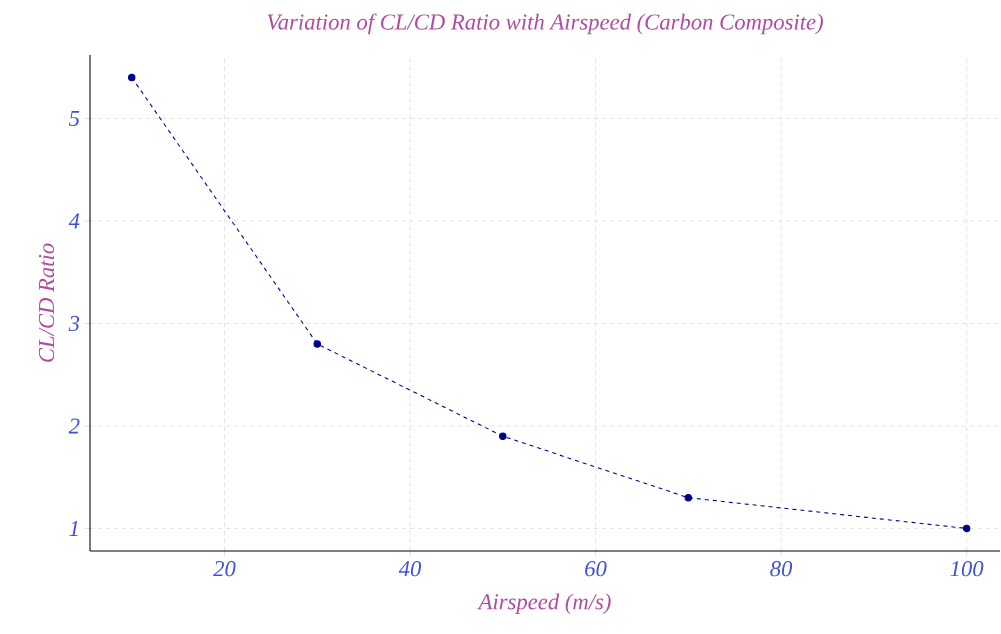 This screenshot has width=1001, height=634. Describe the element at coordinates (781, 569) in the screenshot. I see `x-tick-label: 80` at that location.